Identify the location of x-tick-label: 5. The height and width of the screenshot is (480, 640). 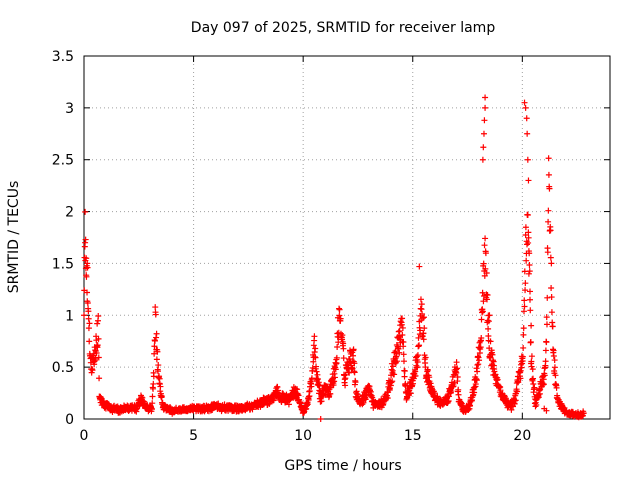
(193, 436).